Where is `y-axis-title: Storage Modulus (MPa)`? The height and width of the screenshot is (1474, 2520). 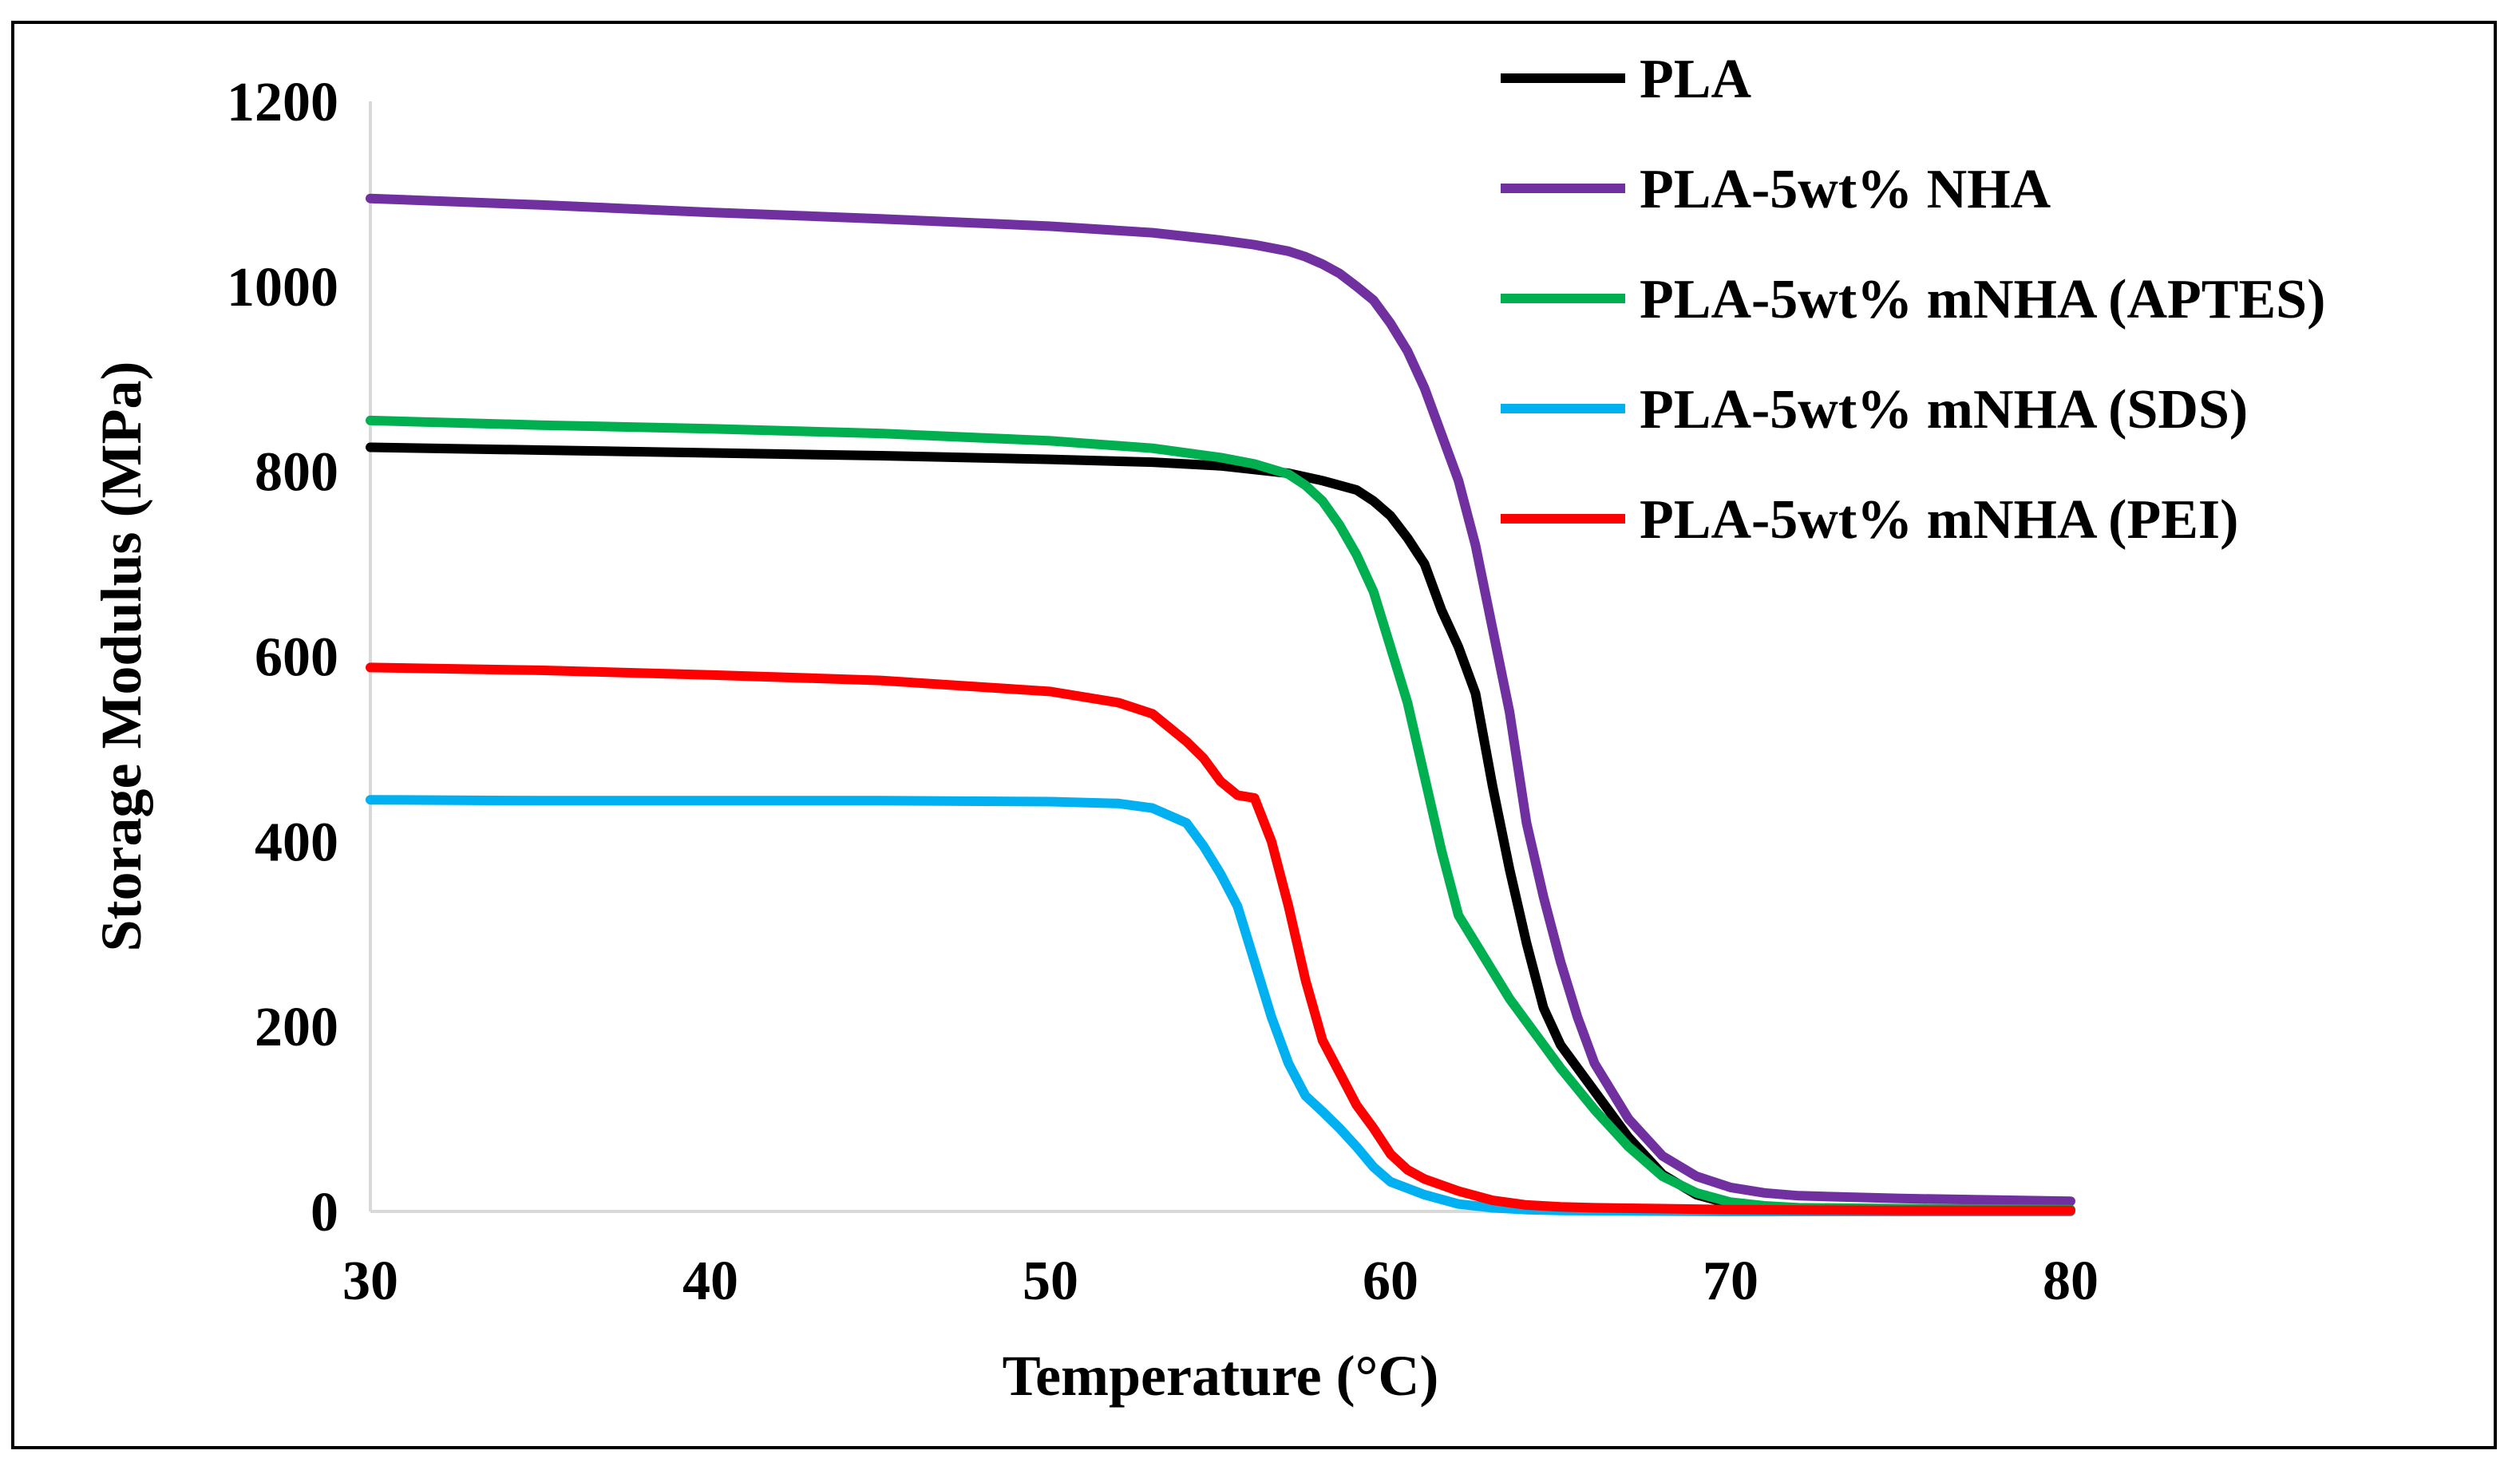
y-axis-title: Storage Modulus (MPa) is located at coordinates (121, 657).